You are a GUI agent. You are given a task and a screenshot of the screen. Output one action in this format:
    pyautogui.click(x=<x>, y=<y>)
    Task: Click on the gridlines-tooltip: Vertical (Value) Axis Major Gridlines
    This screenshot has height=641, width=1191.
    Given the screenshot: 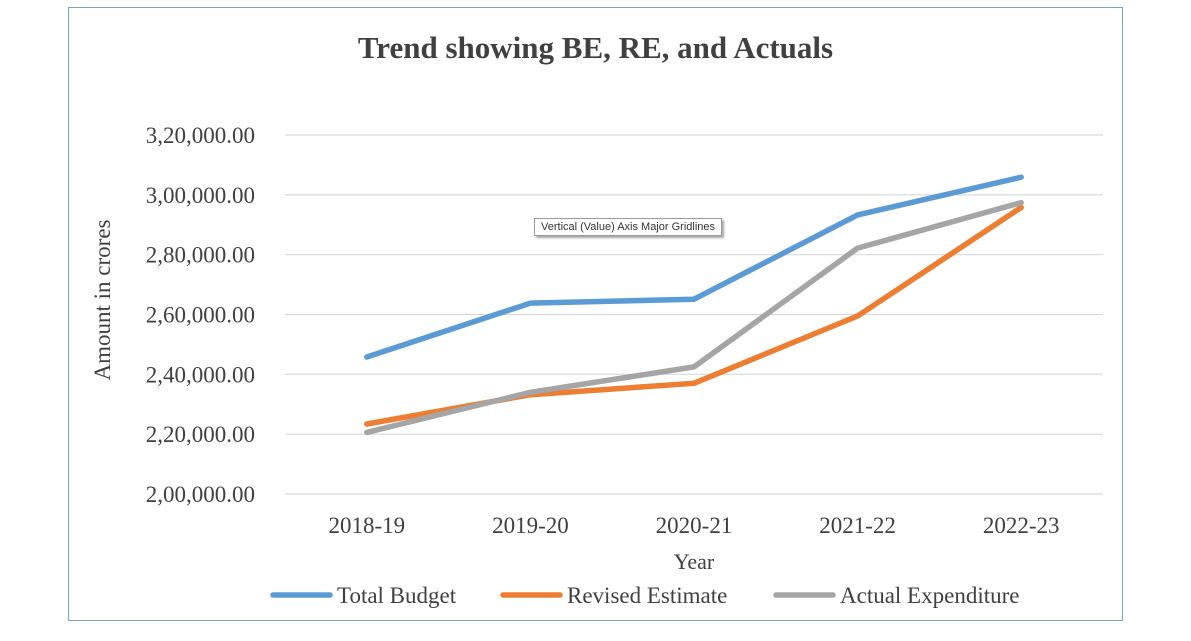 What is the action you would take?
    pyautogui.click(x=628, y=227)
    